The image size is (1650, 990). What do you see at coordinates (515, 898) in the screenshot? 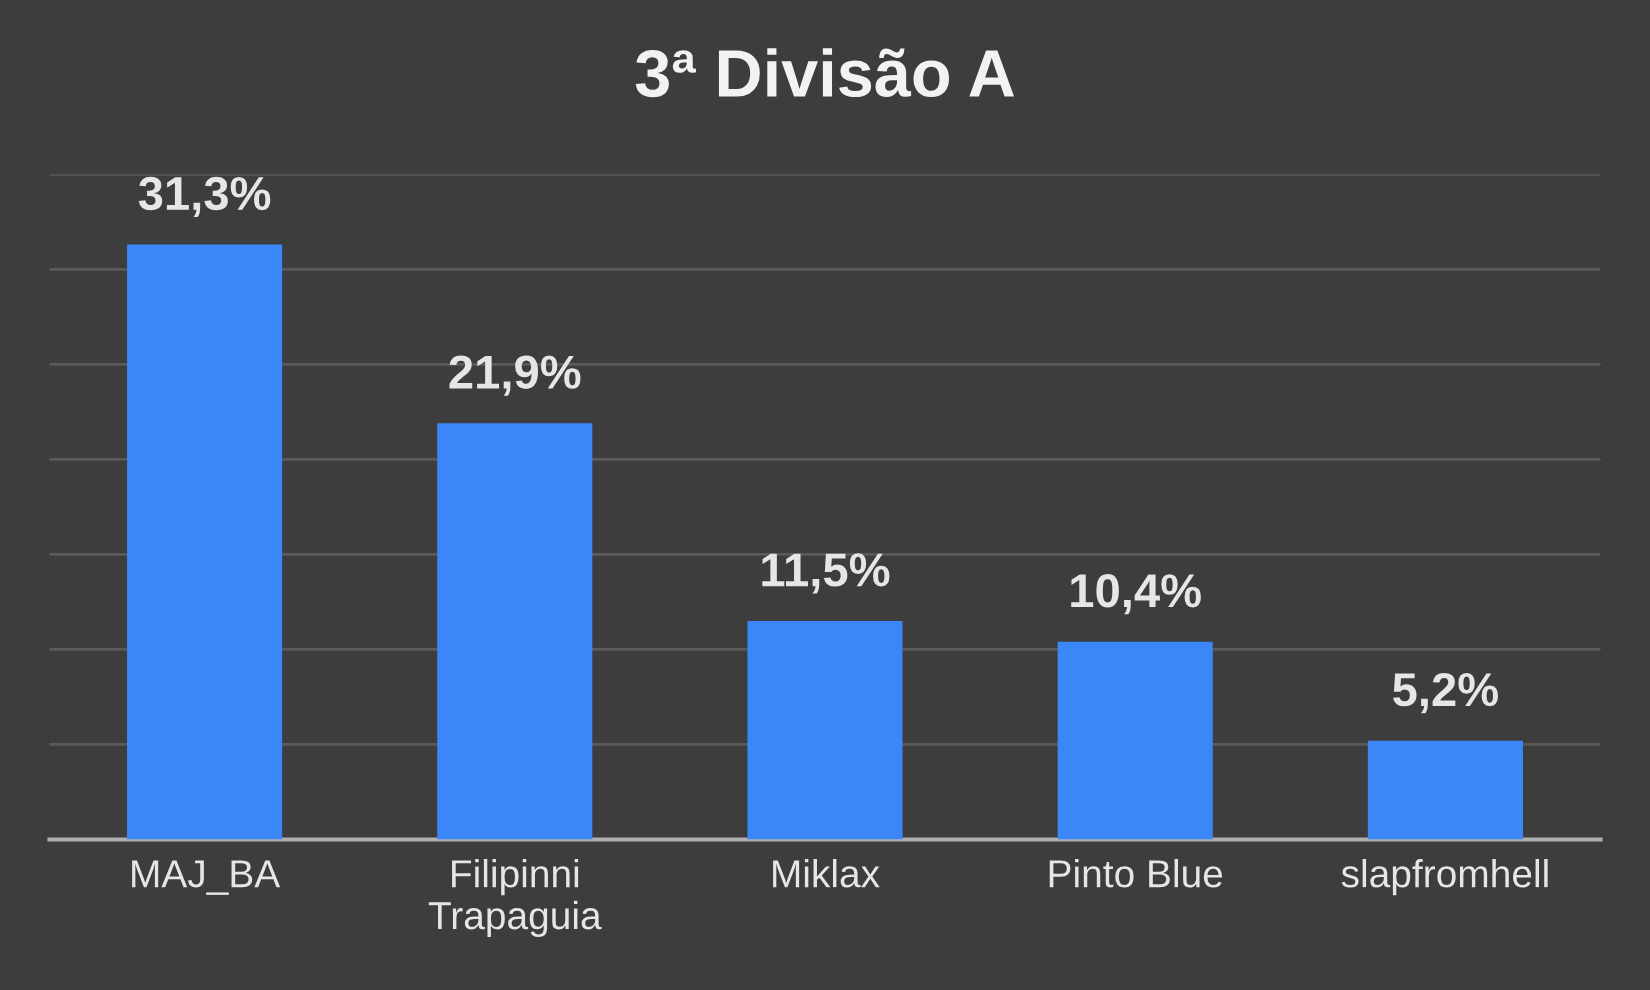
I see `x-tick-label: Filipinni Trapaguia` at bounding box center [515, 898].